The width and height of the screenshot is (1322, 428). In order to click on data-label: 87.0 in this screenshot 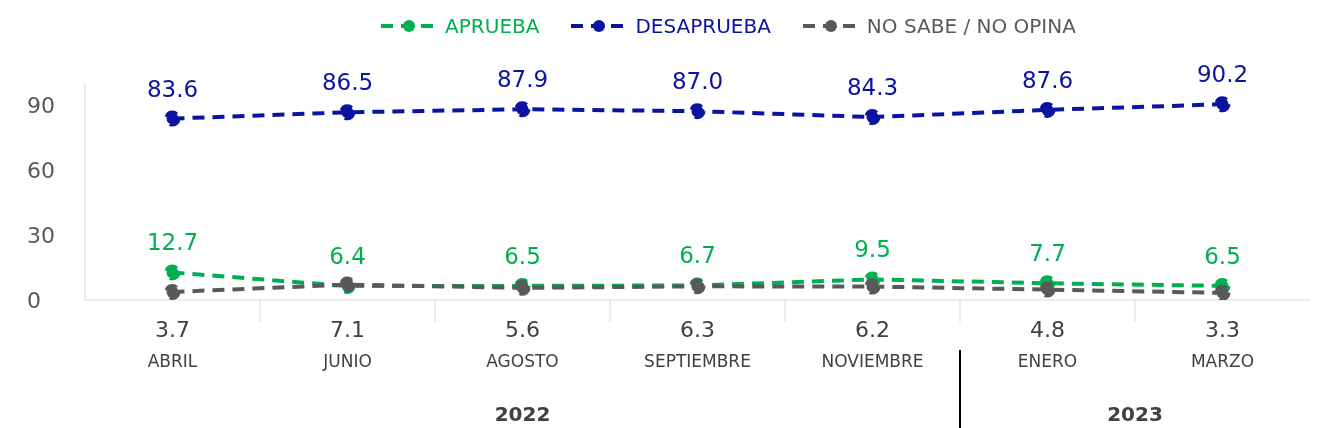, I will do `click(697, 81)`.